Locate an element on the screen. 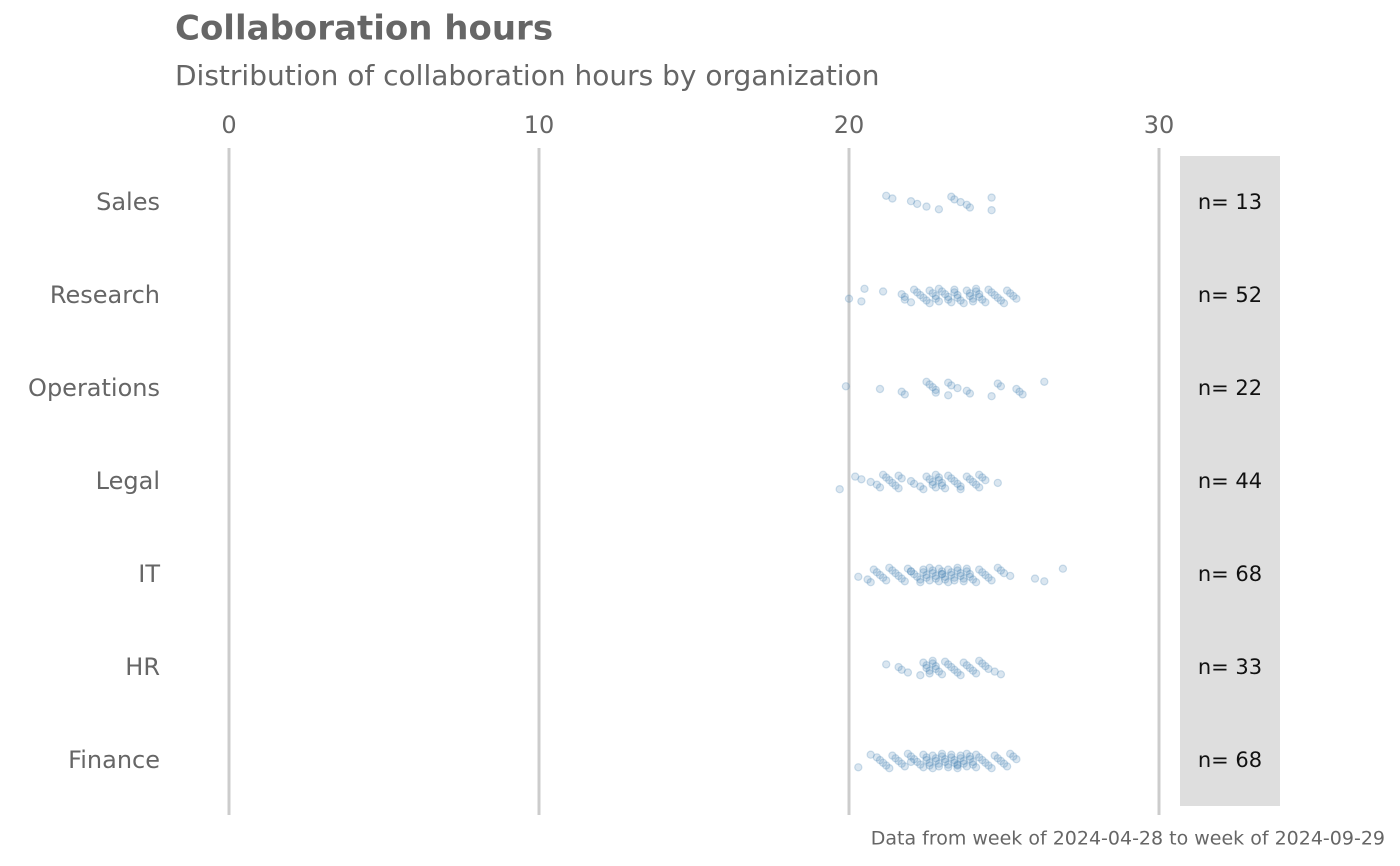 This screenshot has height=866, width=1400. count-label: n= 33 is located at coordinates (1230, 667).